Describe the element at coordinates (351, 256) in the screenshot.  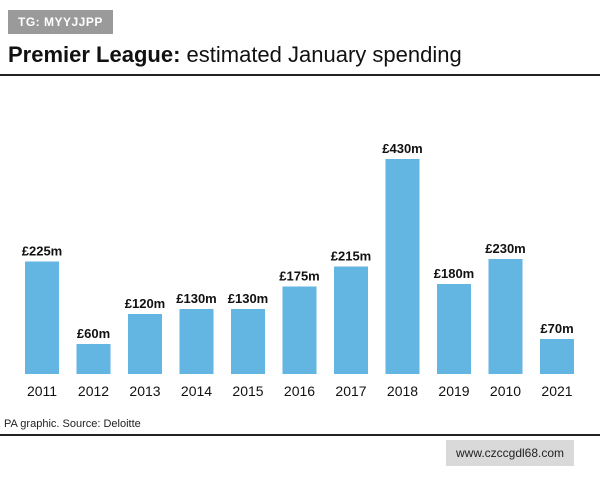
I see `bar-value-label: £215m` at that location.